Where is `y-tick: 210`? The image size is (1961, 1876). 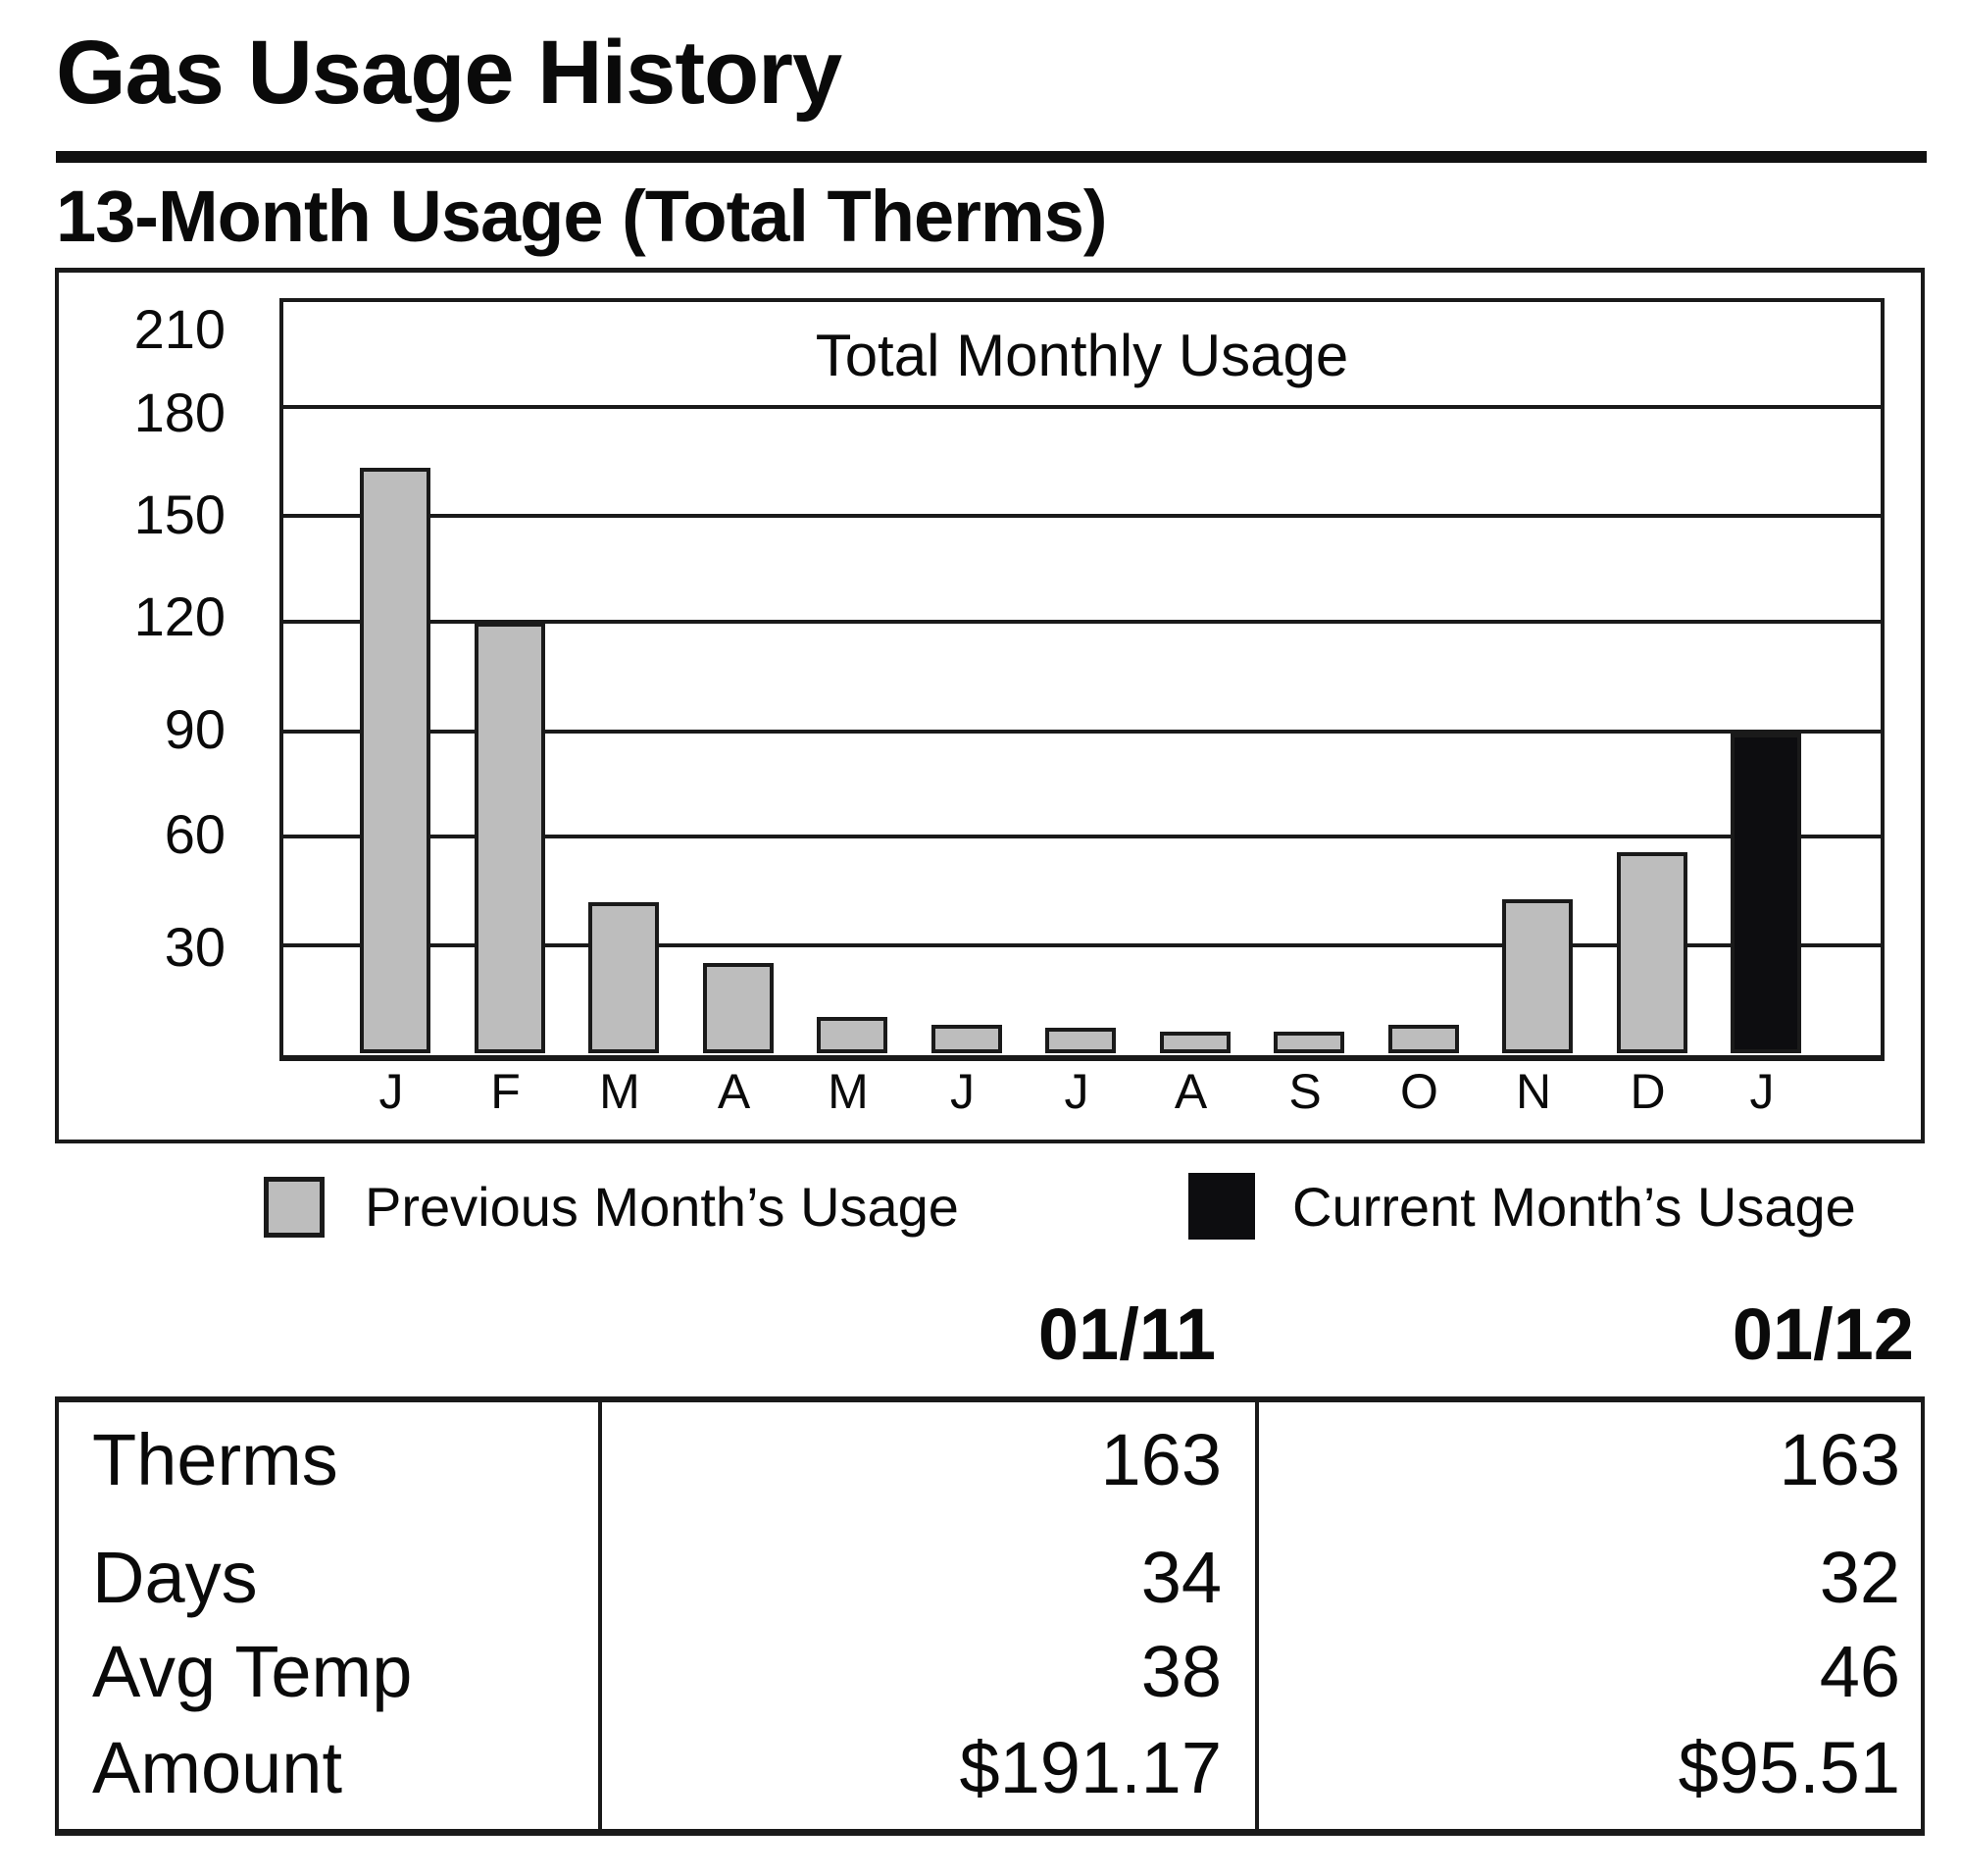
y-tick: 210 is located at coordinates (180, 329).